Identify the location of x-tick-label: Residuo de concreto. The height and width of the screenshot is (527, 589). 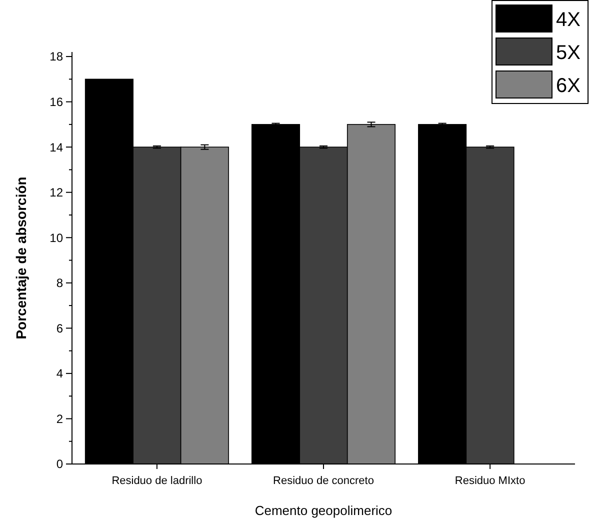
(323, 481).